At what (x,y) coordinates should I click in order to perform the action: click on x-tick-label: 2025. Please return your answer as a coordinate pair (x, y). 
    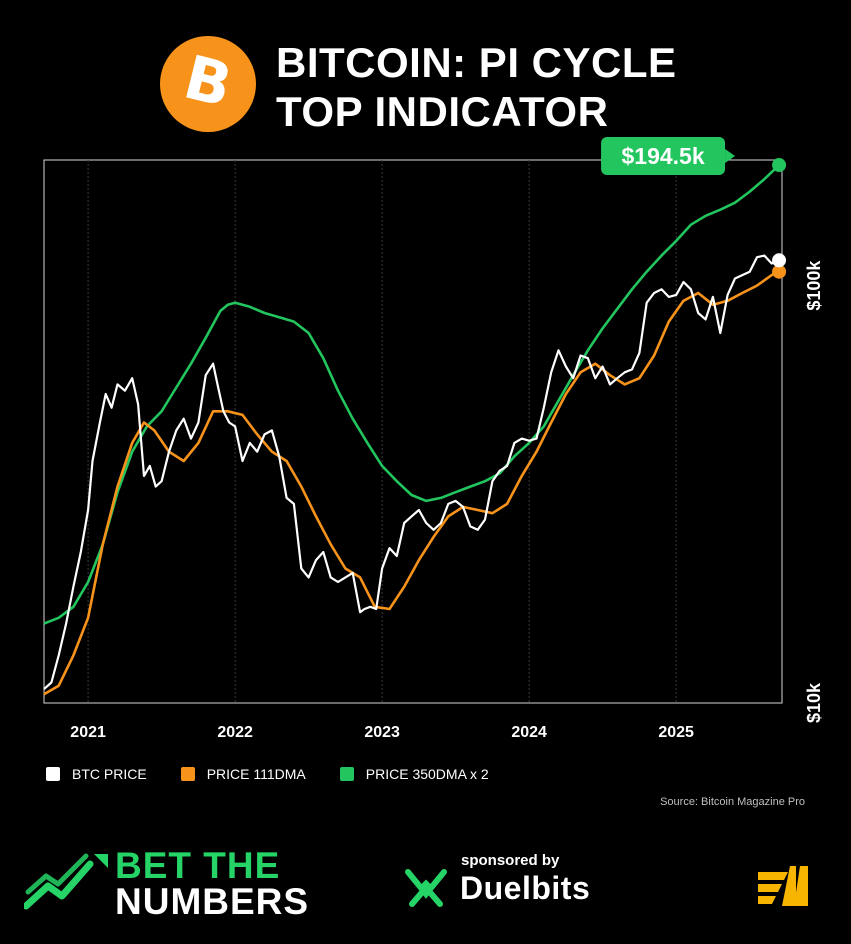
    Looking at the image, I should click on (676, 732).